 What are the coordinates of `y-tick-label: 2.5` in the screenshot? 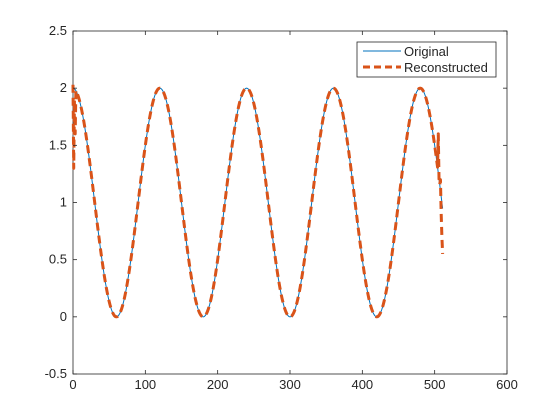 It's located at (58, 30).